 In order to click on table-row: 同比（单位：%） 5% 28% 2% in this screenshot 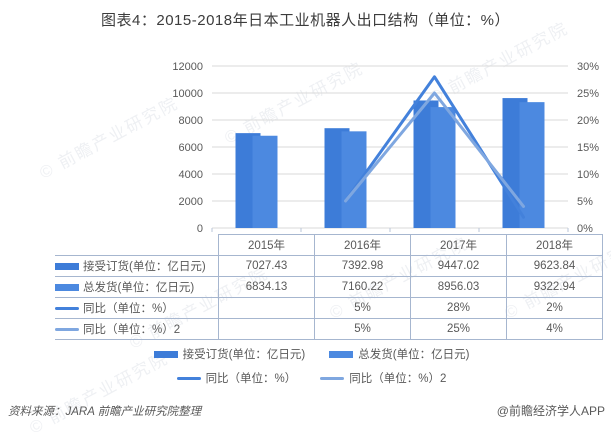, I will do `click(329, 308)`.